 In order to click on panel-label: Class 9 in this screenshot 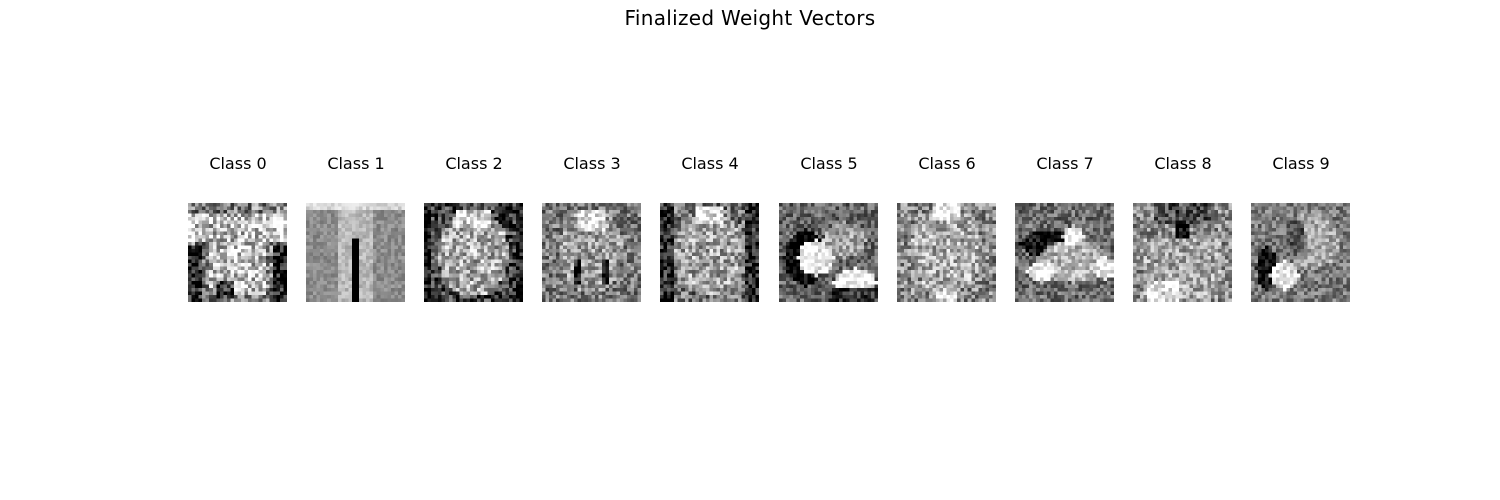, I will do `click(1301, 164)`.